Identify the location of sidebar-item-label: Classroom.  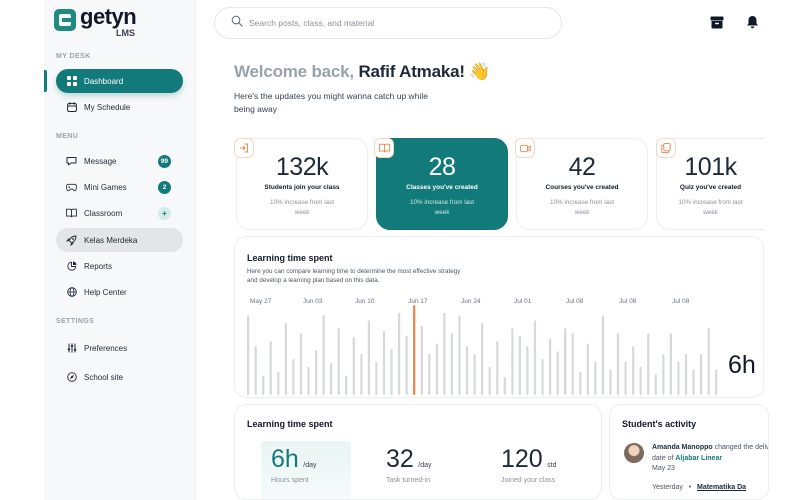
(103, 213).